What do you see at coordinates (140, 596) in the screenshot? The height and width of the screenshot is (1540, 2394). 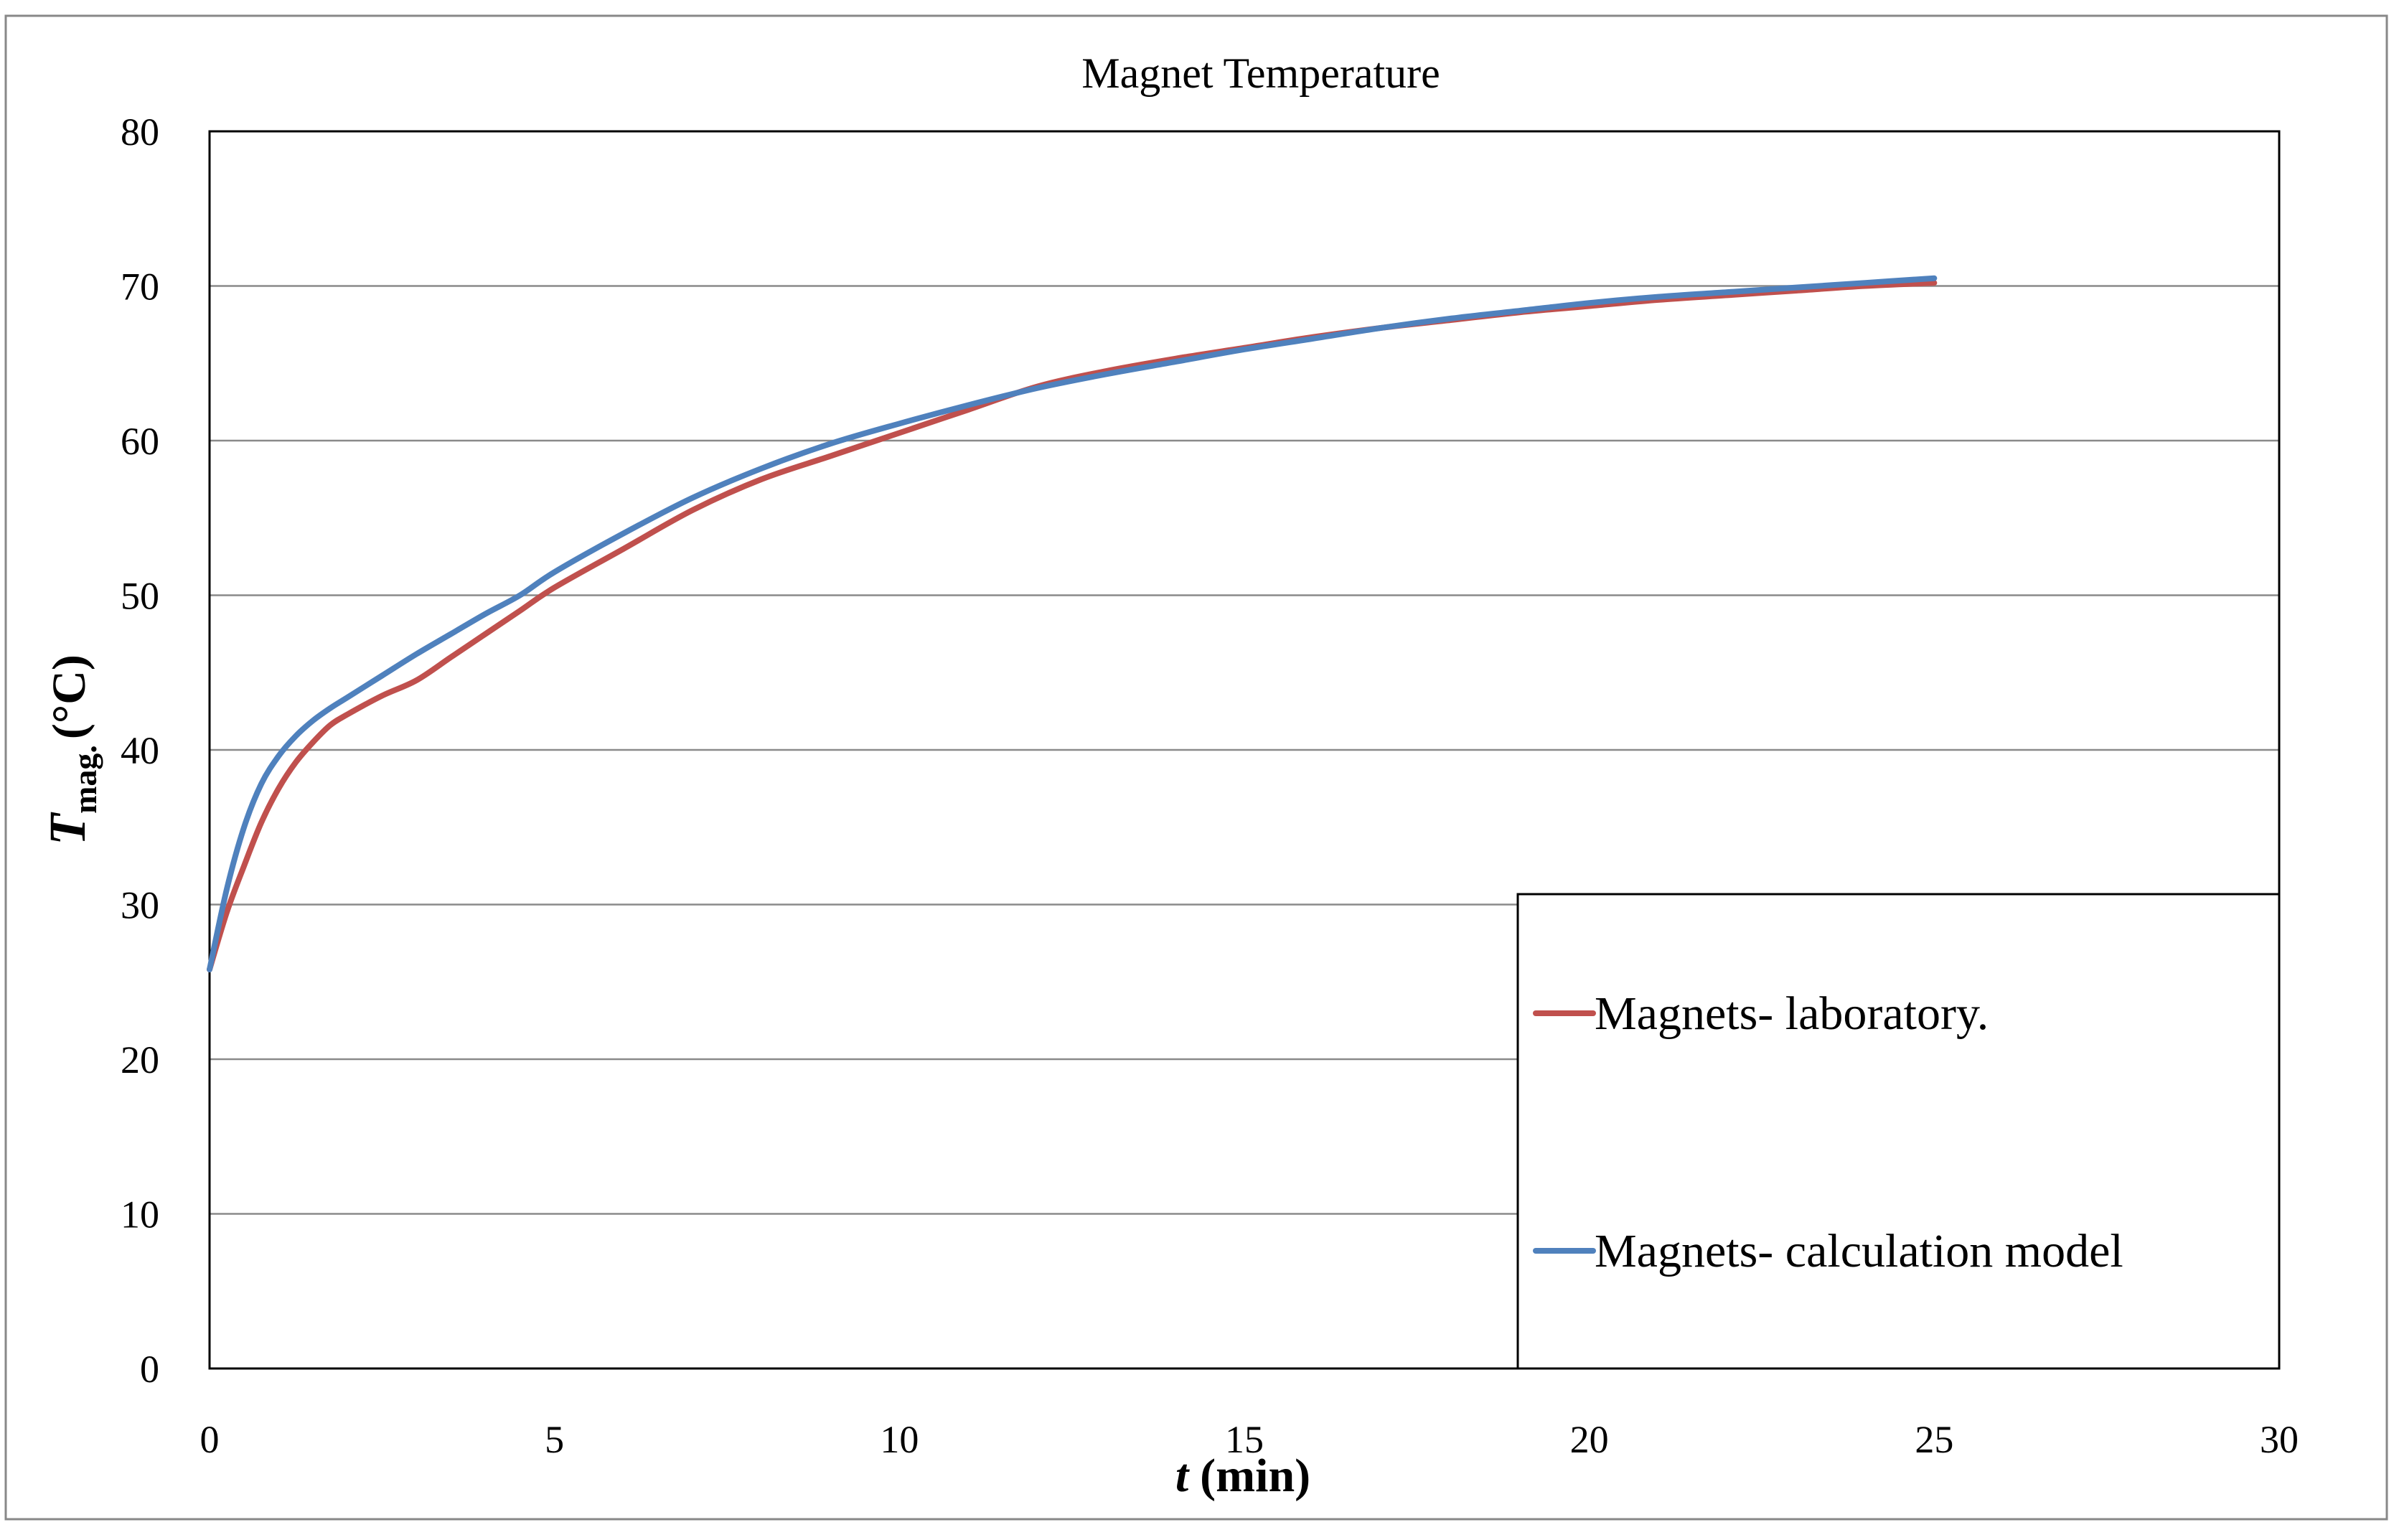 I see `y-tick-label: 50` at bounding box center [140, 596].